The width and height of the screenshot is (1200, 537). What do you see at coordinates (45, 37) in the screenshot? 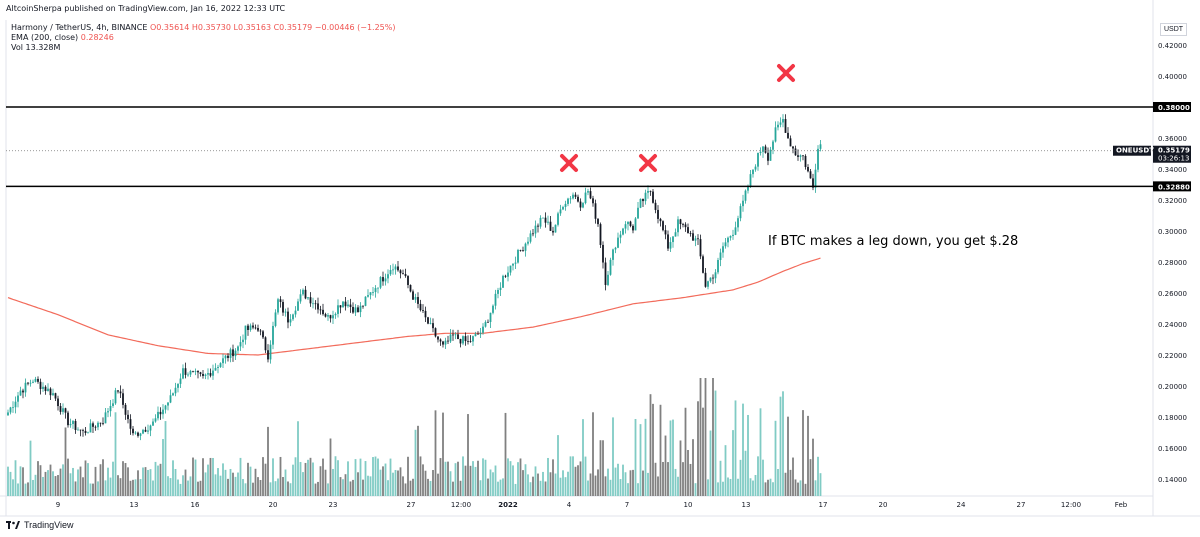
I see `legend-ema-label: EMA (200, close)` at bounding box center [45, 37].